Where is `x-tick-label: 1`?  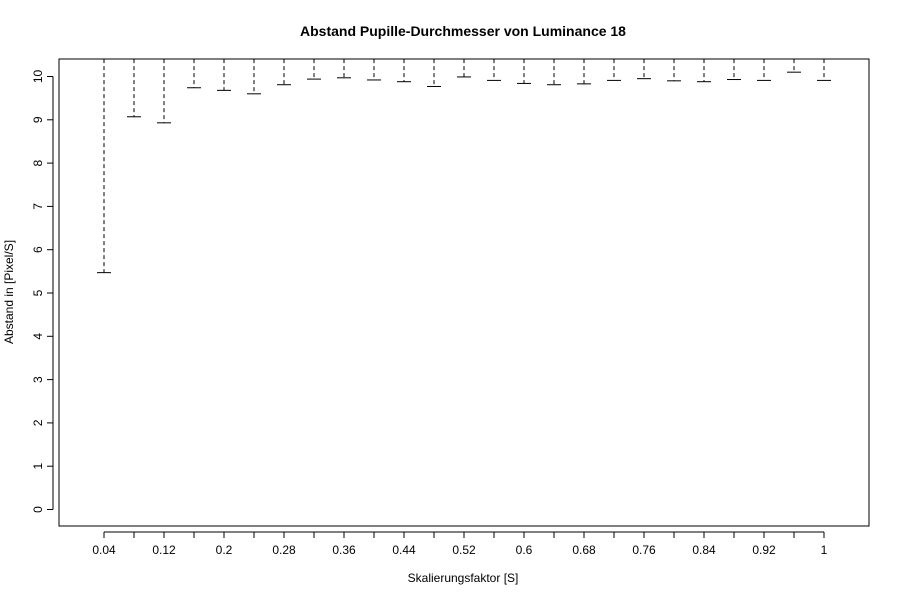 x-tick-label: 1 is located at coordinates (824, 550).